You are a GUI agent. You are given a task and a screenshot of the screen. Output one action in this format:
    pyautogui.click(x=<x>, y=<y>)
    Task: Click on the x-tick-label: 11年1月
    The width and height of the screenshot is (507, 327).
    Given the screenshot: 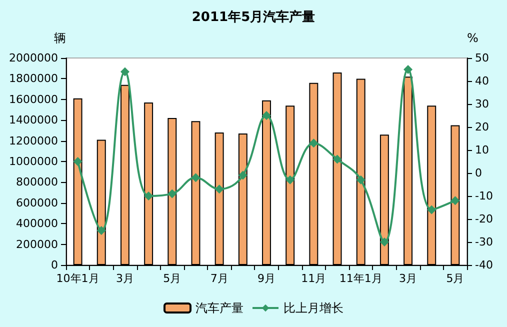 What is the action you would take?
    pyautogui.click(x=360, y=278)
    